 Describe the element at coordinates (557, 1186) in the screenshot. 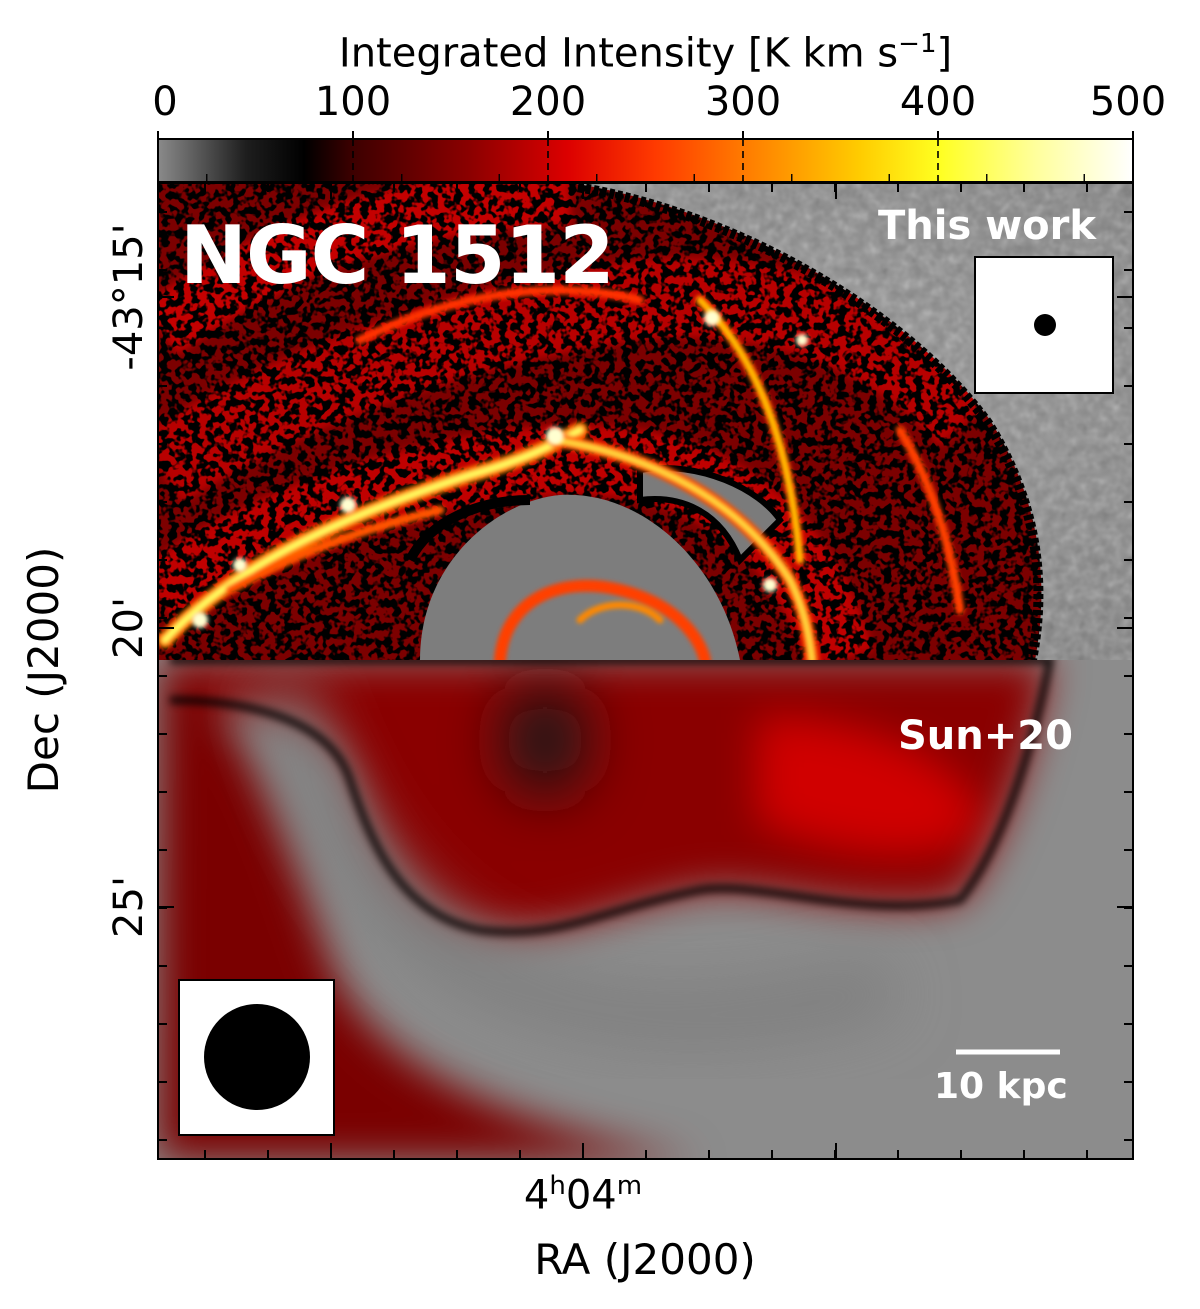

I see `x-tick-hours-unit: h` at that location.